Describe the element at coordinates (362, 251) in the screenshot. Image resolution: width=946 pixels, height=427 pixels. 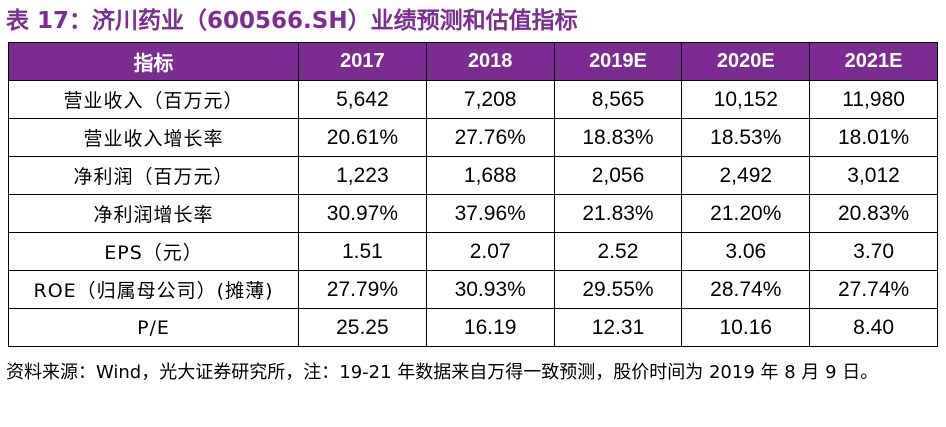
I see `table-cell: 1.51` at that location.